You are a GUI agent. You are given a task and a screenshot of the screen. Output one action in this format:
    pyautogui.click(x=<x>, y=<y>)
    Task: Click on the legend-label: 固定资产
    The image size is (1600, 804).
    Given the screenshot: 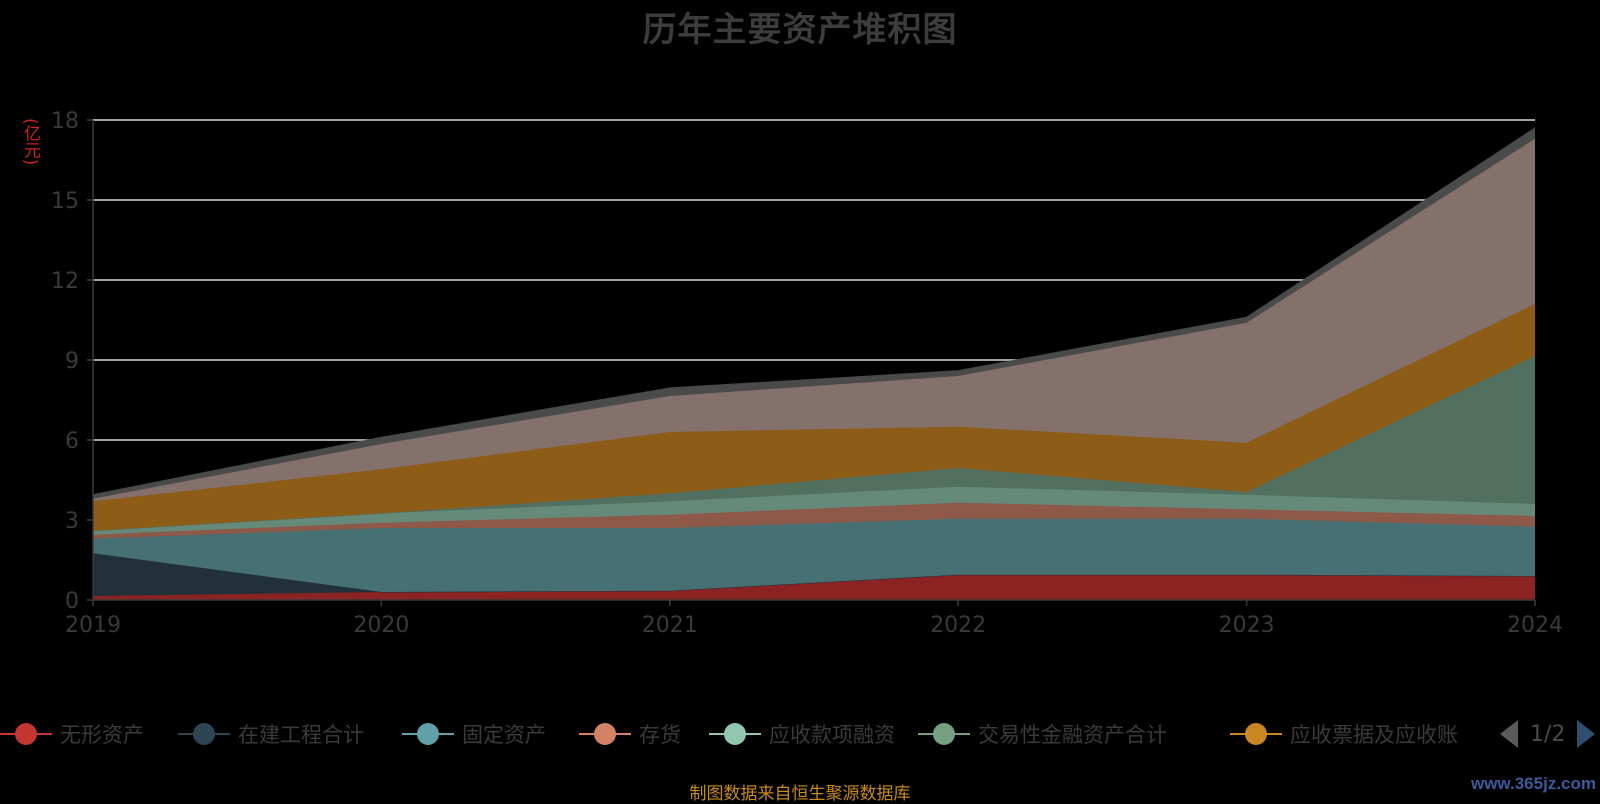 What is the action you would take?
    pyautogui.click(x=504, y=735)
    